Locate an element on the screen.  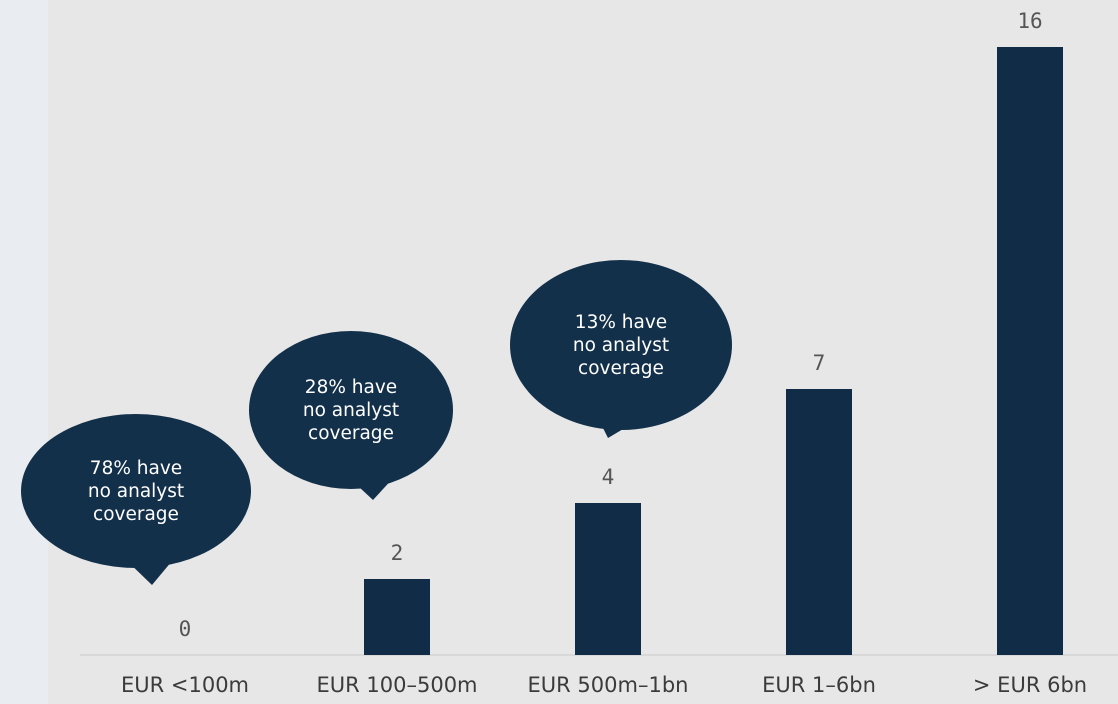
value-label-1: 2 is located at coordinates (397, 553).